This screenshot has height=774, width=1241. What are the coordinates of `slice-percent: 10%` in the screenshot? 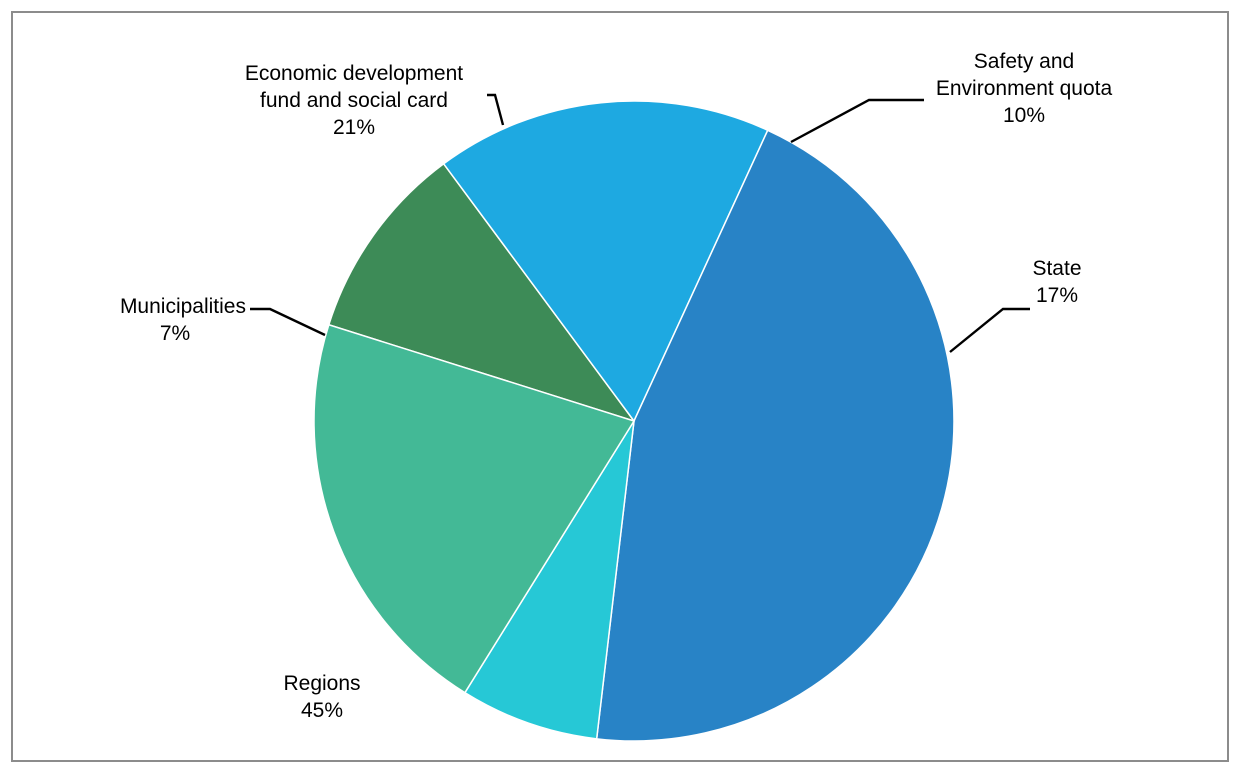 It's located at (1024, 115).